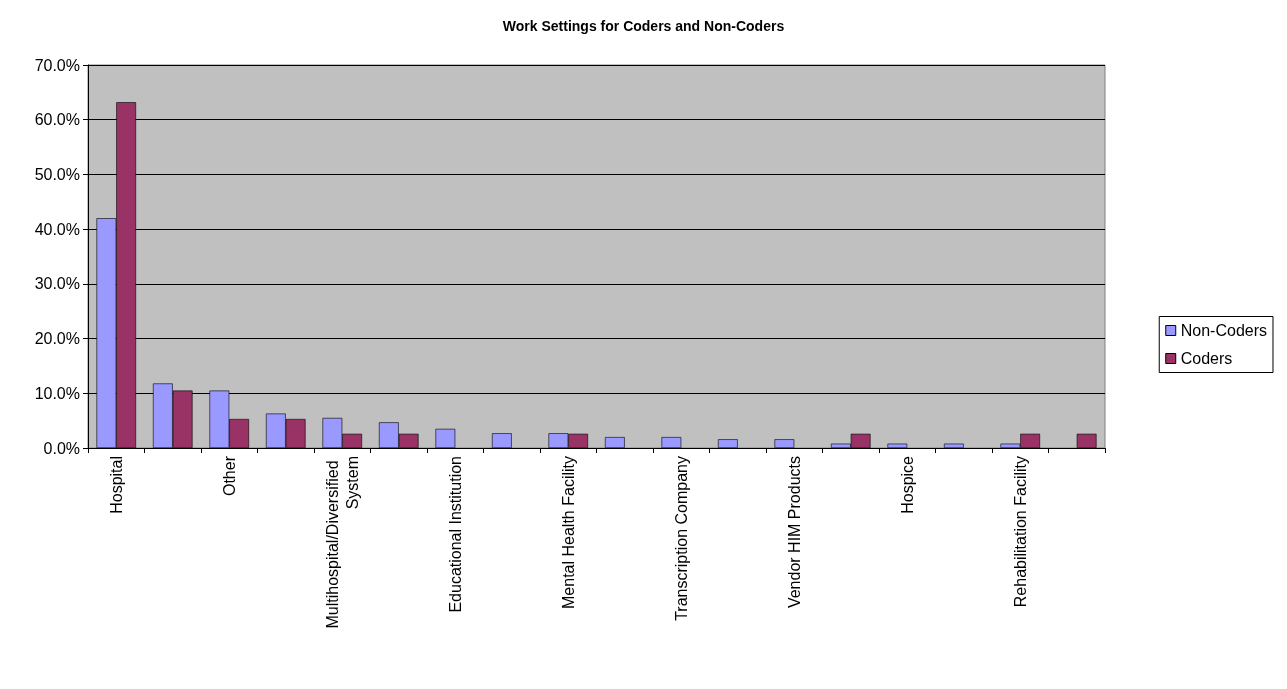  What do you see at coordinates (568, 532) in the screenshot?
I see `x-tick-label: Mental Health Facility` at bounding box center [568, 532].